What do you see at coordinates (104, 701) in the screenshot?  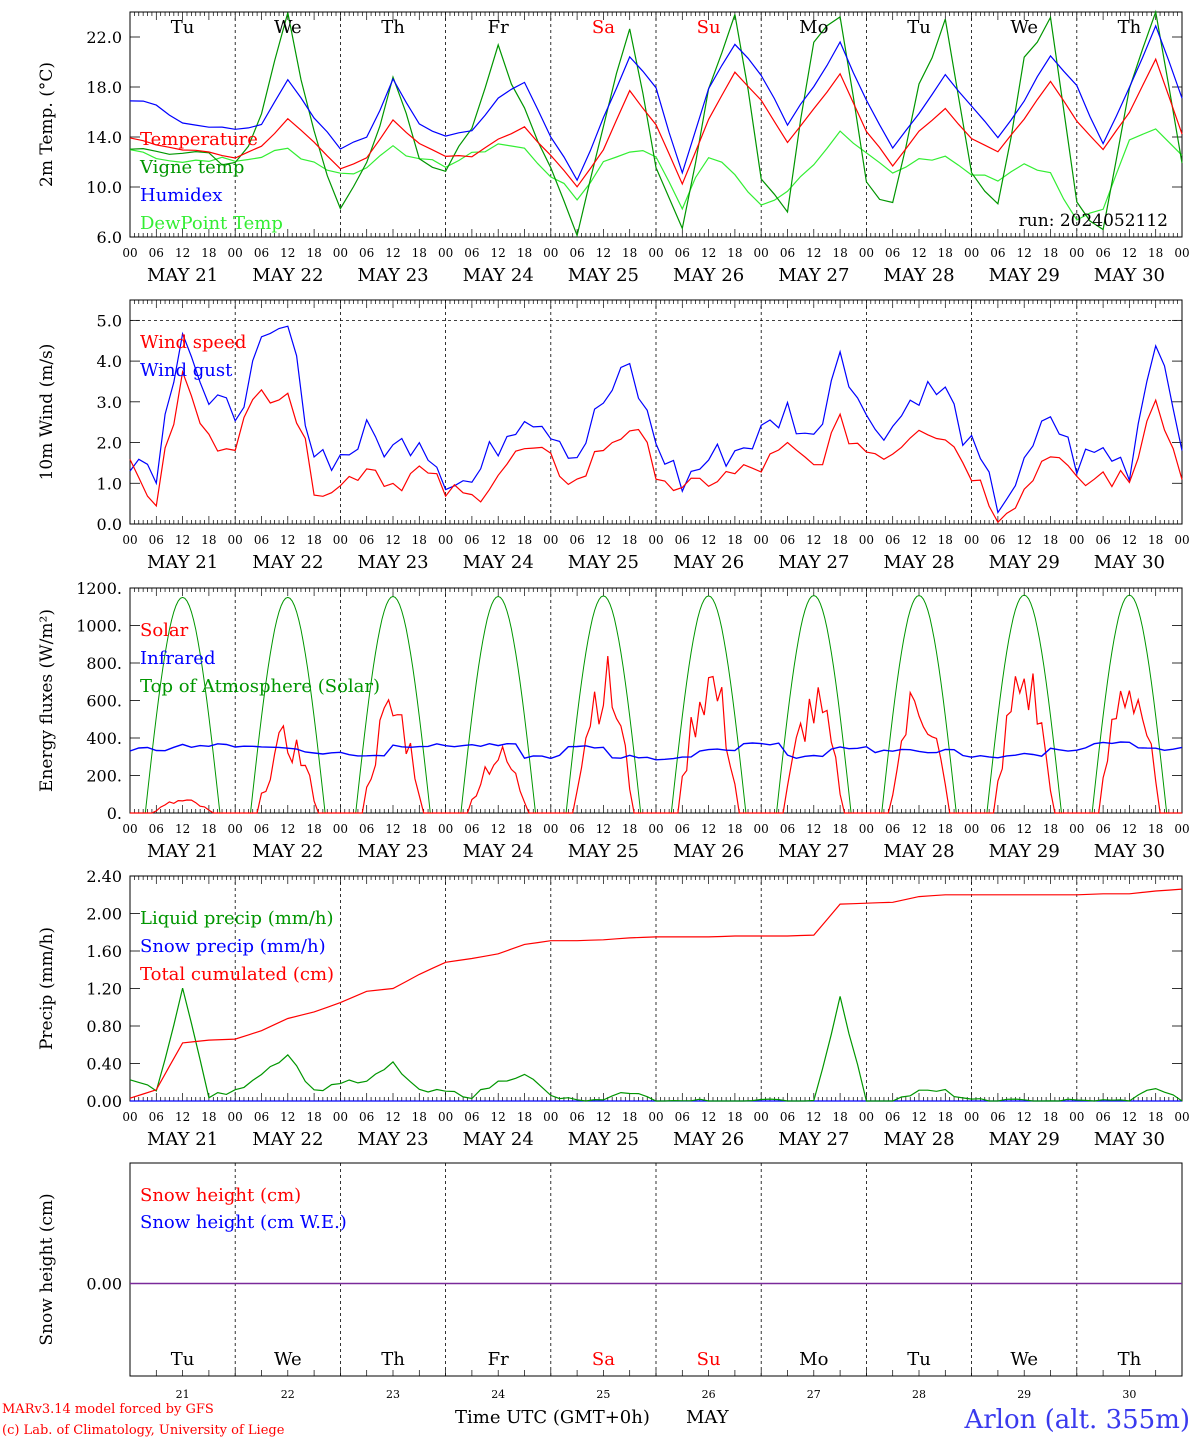 I see `y-tick-label: 600.` at bounding box center [104, 701].